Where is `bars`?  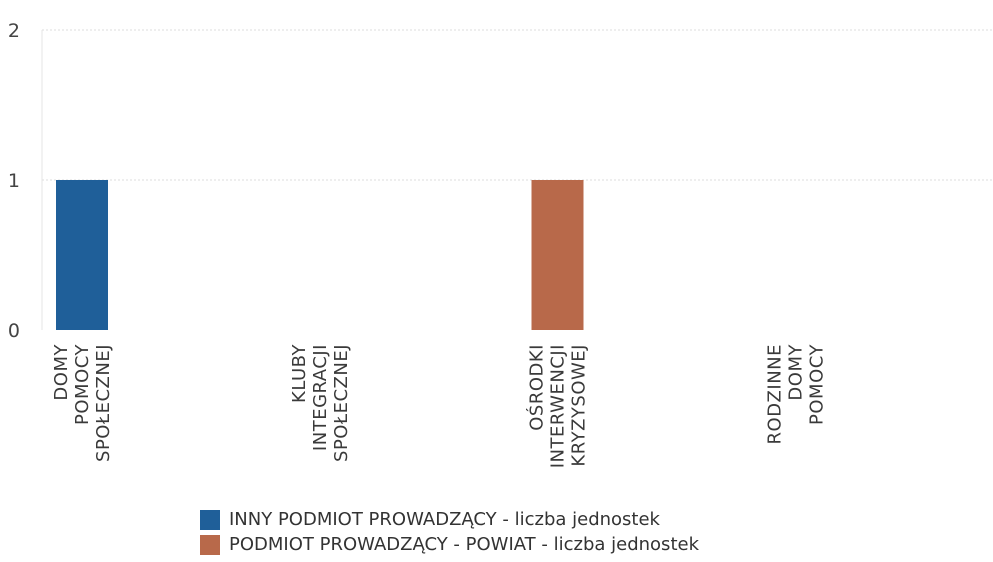
bars is located at coordinates (320, 255).